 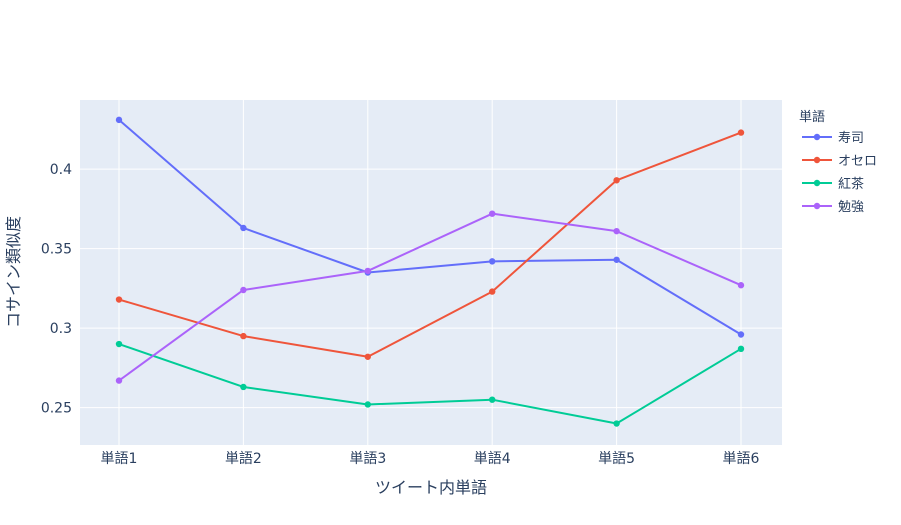 I want to click on y-tick-label: 0.3, so click(x=61, y=329).